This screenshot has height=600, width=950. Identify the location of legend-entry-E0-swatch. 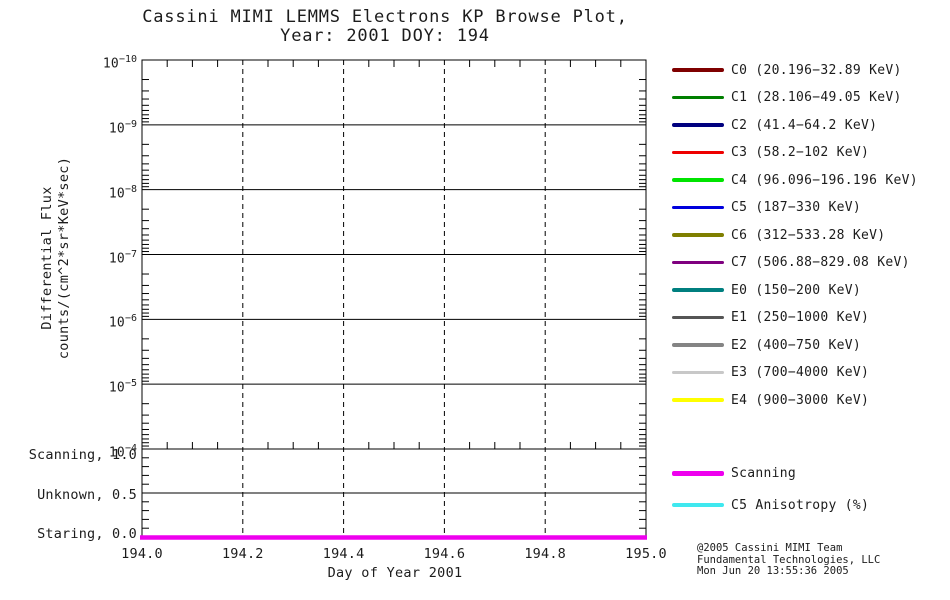
(698, 290).